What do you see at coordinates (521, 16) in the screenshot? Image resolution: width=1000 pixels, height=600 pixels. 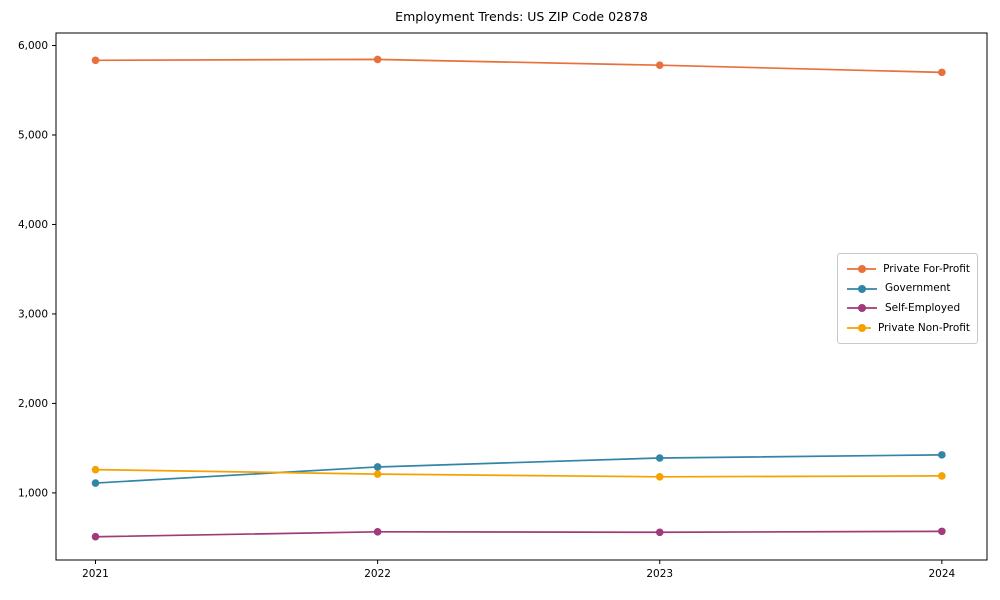 I see `chart-title: Employment Trends: US ZIP Code 02878` at bounding box center [521, 16].